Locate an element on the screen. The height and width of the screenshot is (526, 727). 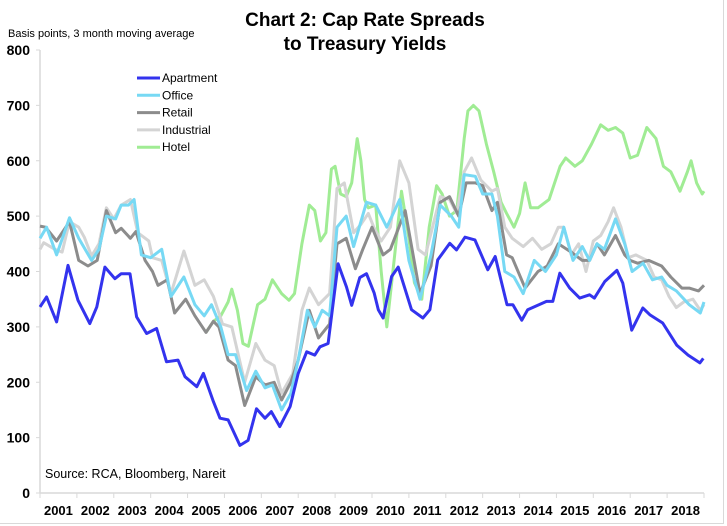
x-tick-label: 2003 is located at coordinates (132, 510).